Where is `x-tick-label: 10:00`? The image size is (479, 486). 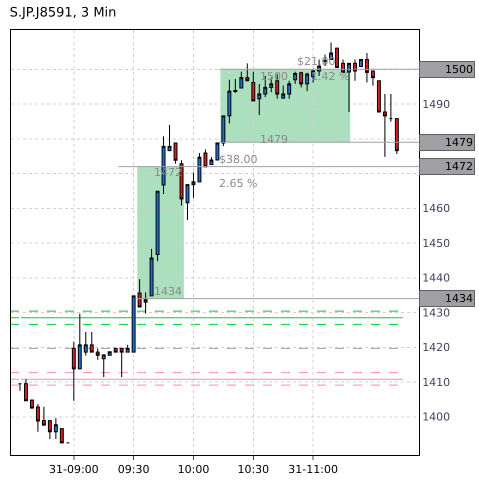
x-tick-label: 10:00 is located at coordinates (194, 469).